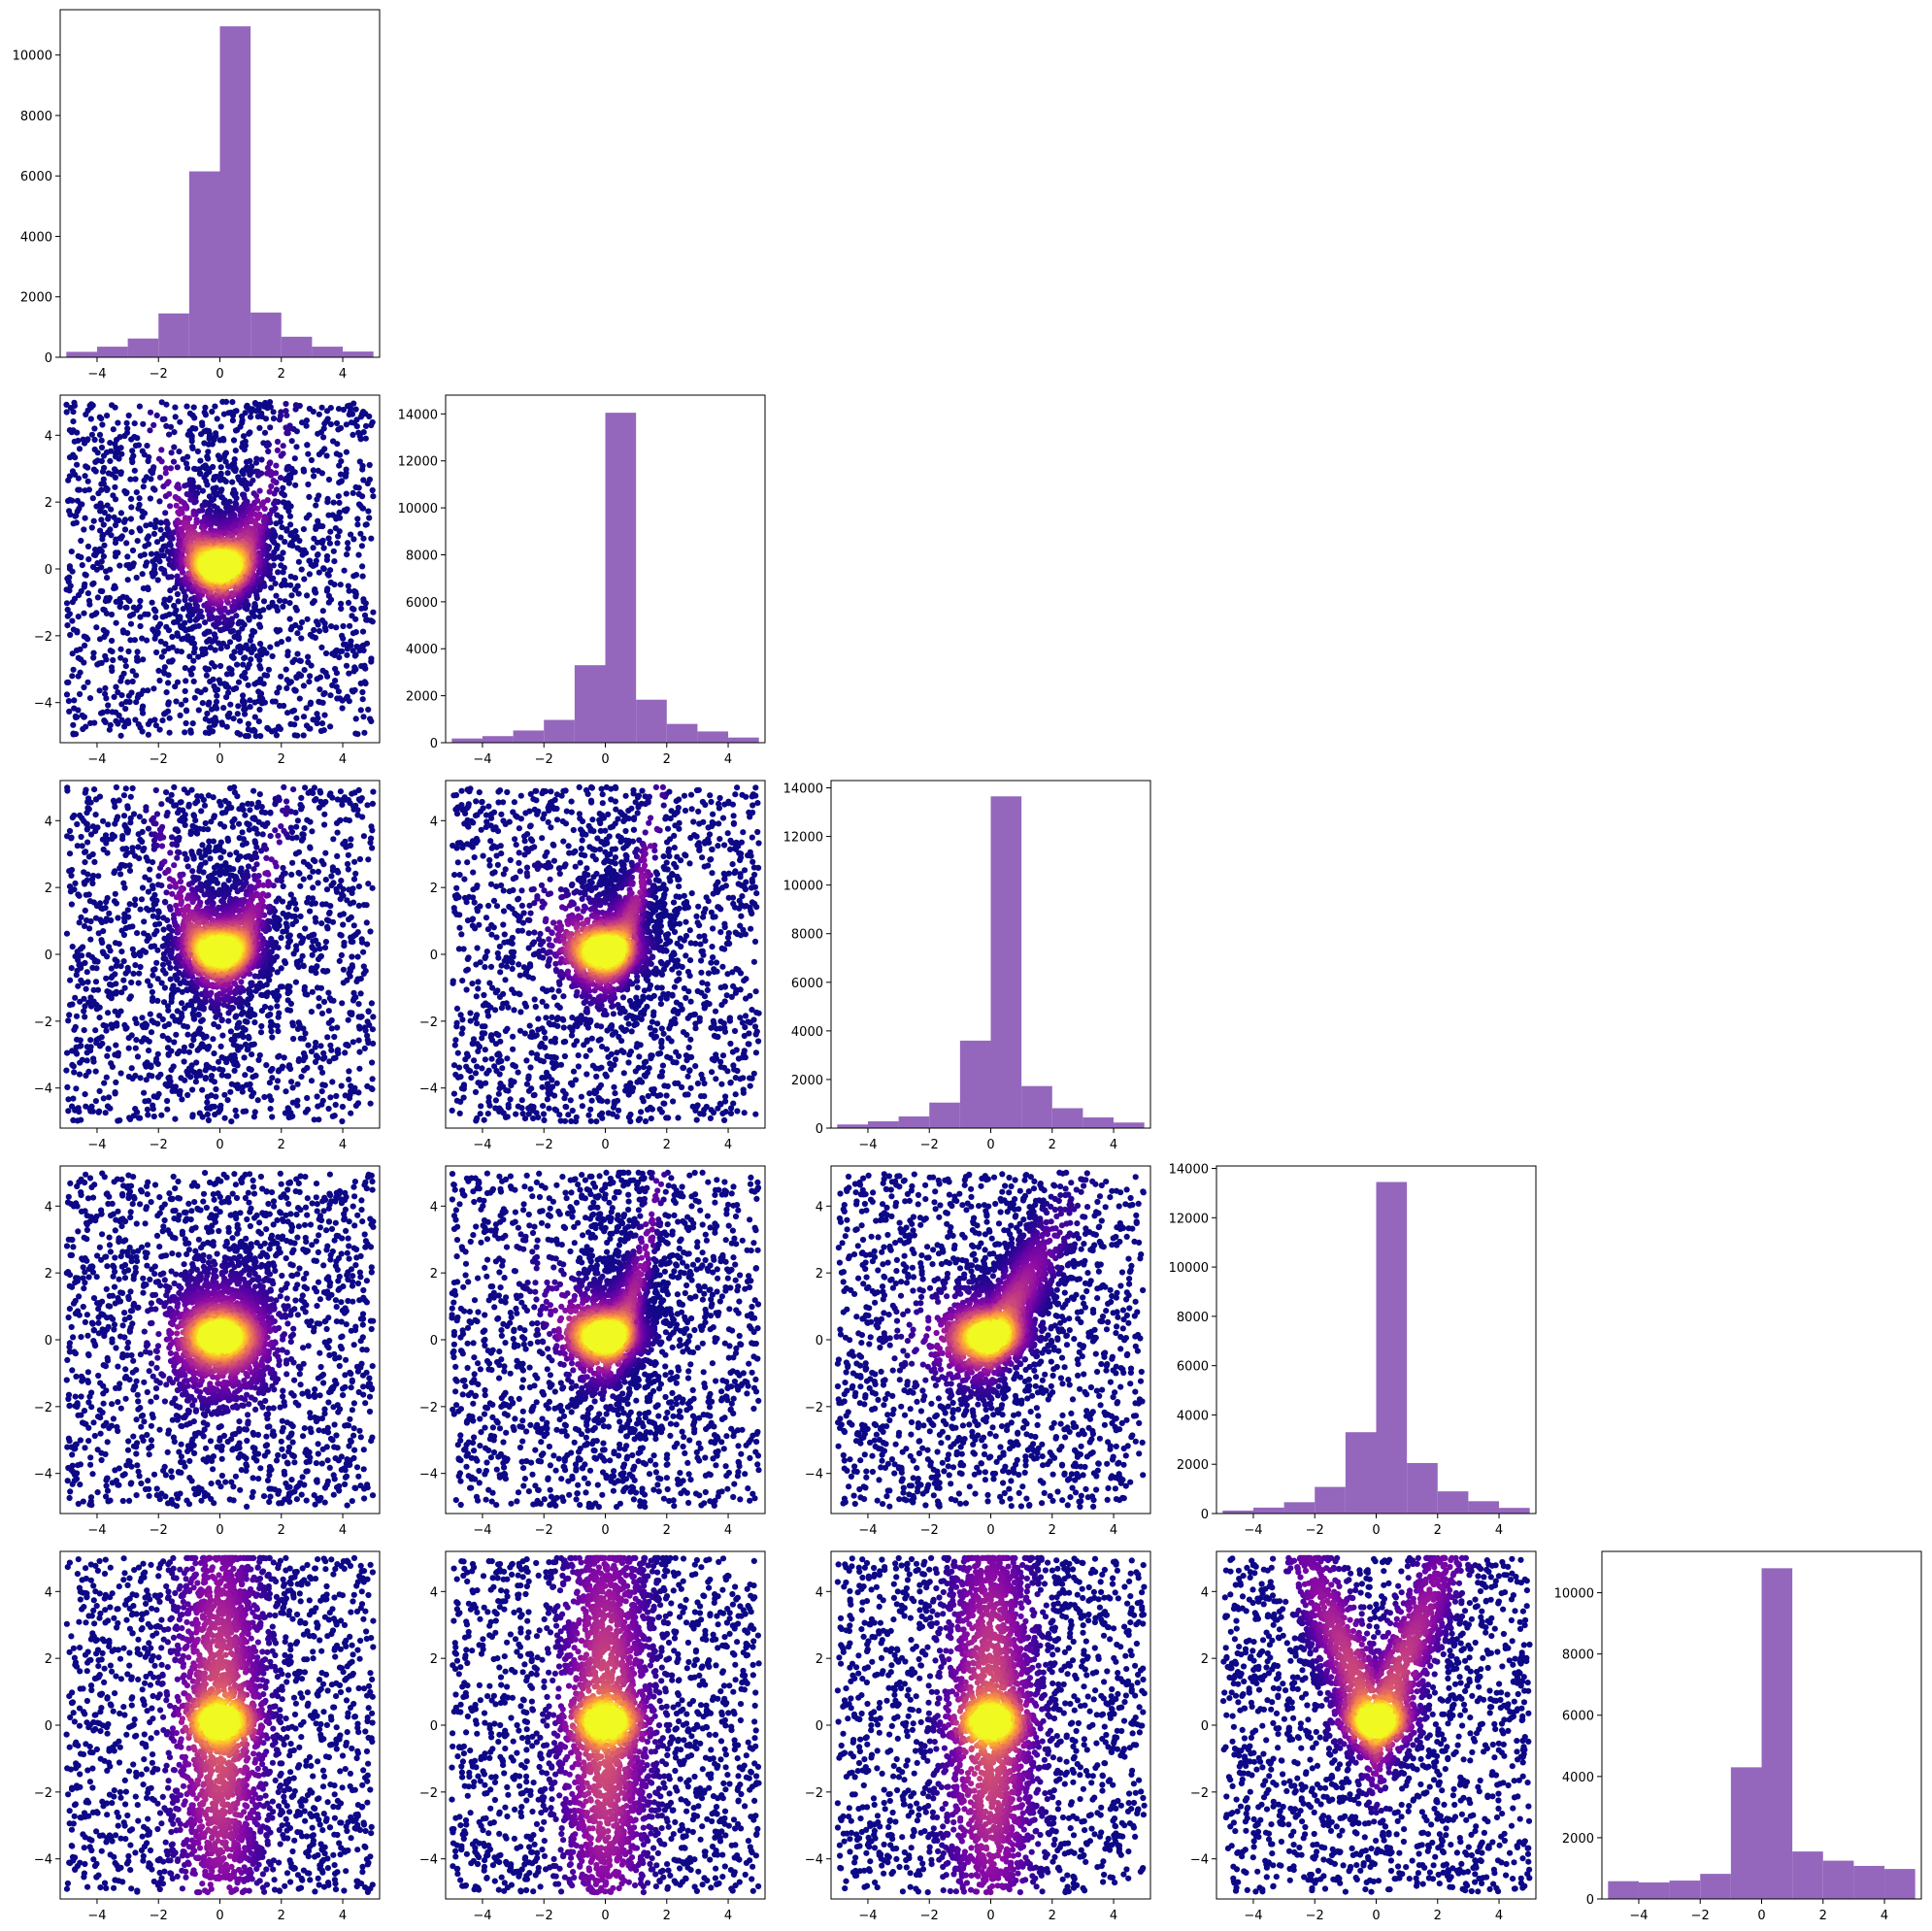 The width and height of the screenshot is (1932, 1931). I want to click on hist-2-xtick-label: −2, so click(929, 1145).